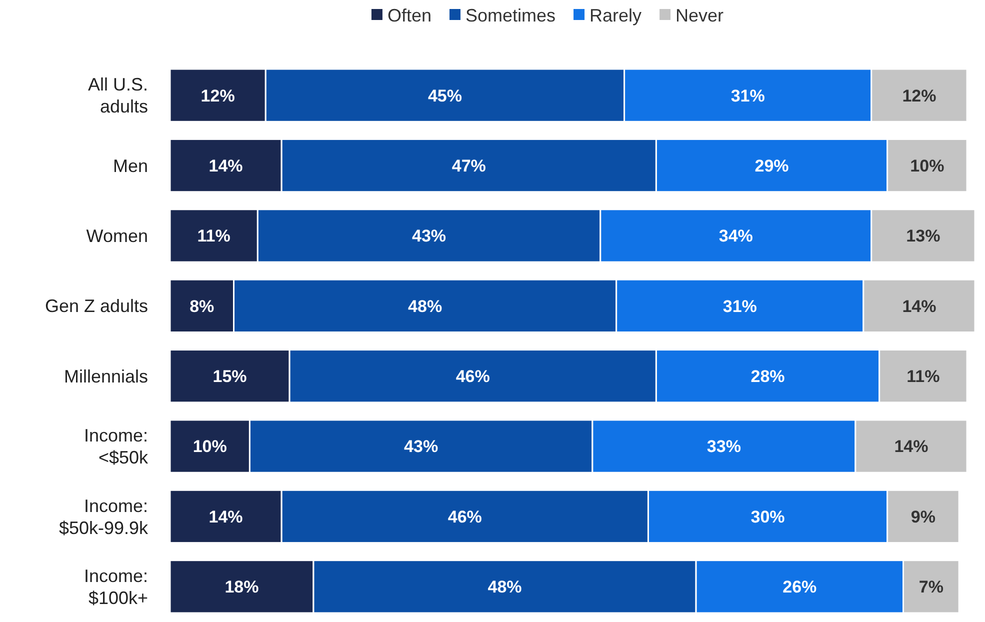 The height and width of the screenshot is (622, 985). Describe the element at coordinates (130, 166) in the screenshot. I see `y-tick-label: Men` at that location.